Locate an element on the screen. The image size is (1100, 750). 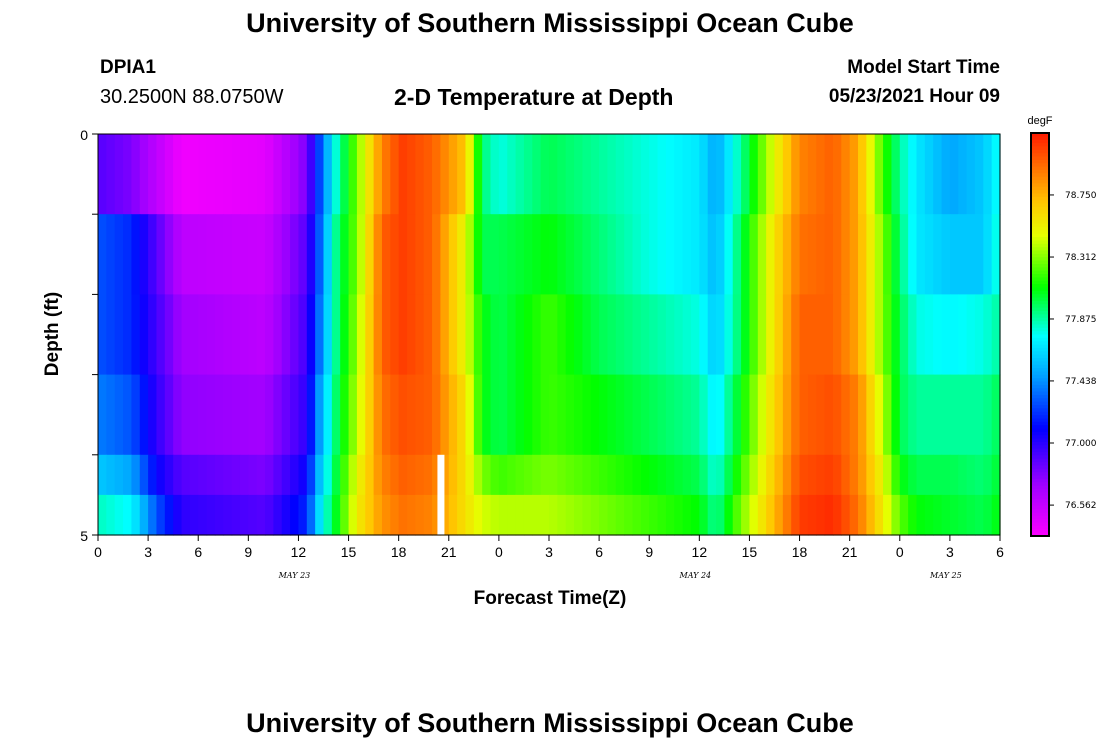
x-tick-label: 15 is located at coordinates (349, 552).